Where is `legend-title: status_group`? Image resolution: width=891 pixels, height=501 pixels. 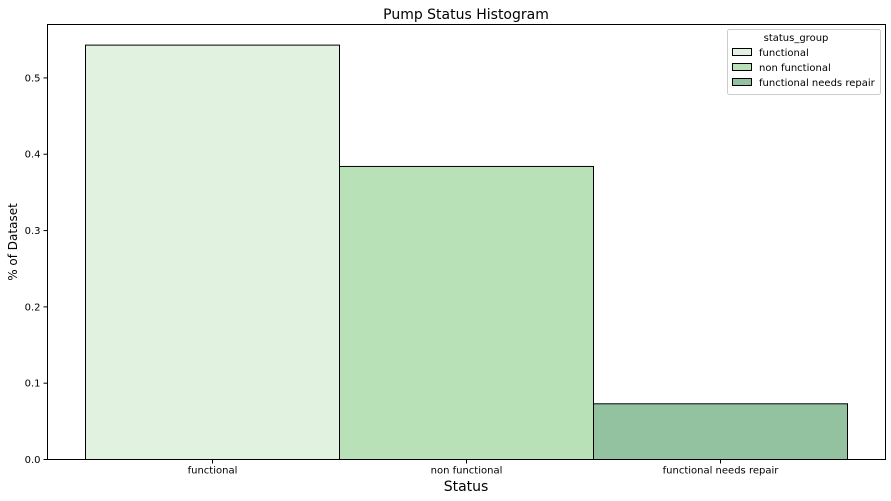 legend-title: status_group is located at coordinates (796, 38).